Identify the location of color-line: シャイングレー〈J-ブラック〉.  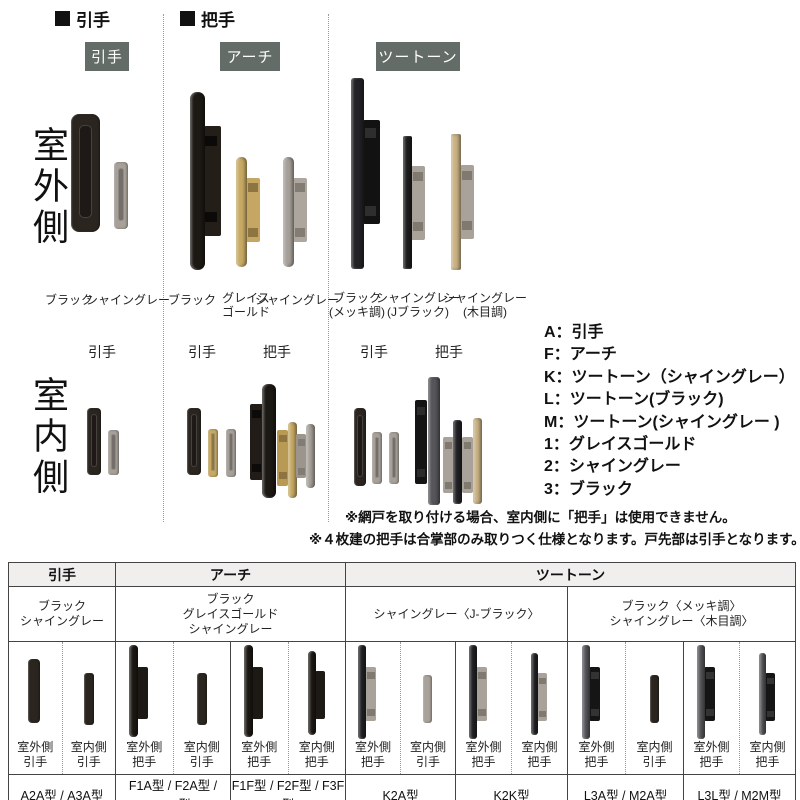
(456, 613).